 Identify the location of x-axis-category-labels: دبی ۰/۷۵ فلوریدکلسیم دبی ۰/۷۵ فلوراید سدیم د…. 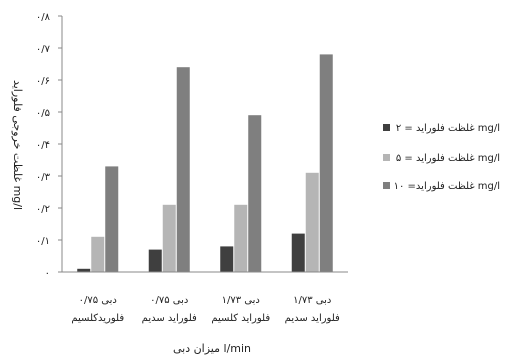
(205, 309).